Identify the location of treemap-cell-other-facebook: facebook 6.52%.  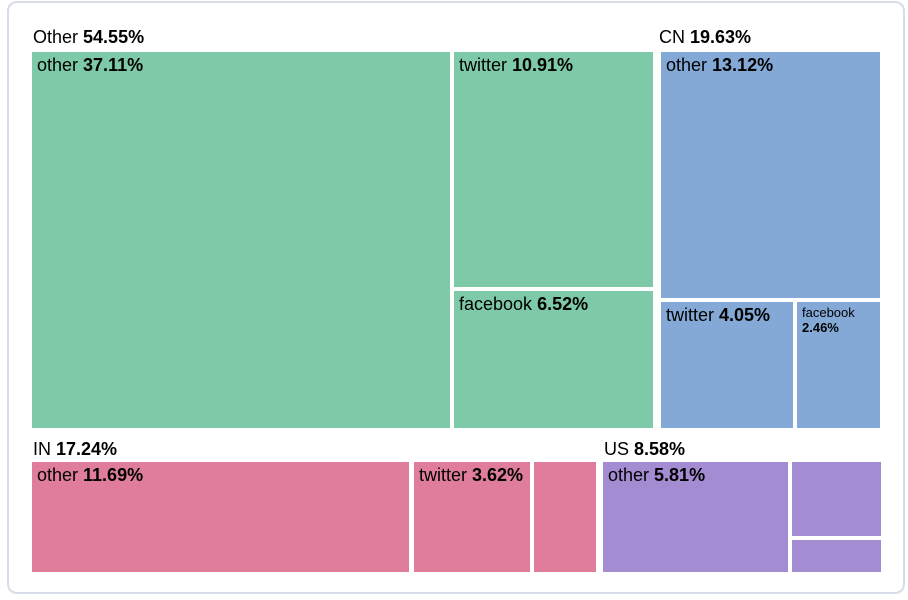
(553, 359).